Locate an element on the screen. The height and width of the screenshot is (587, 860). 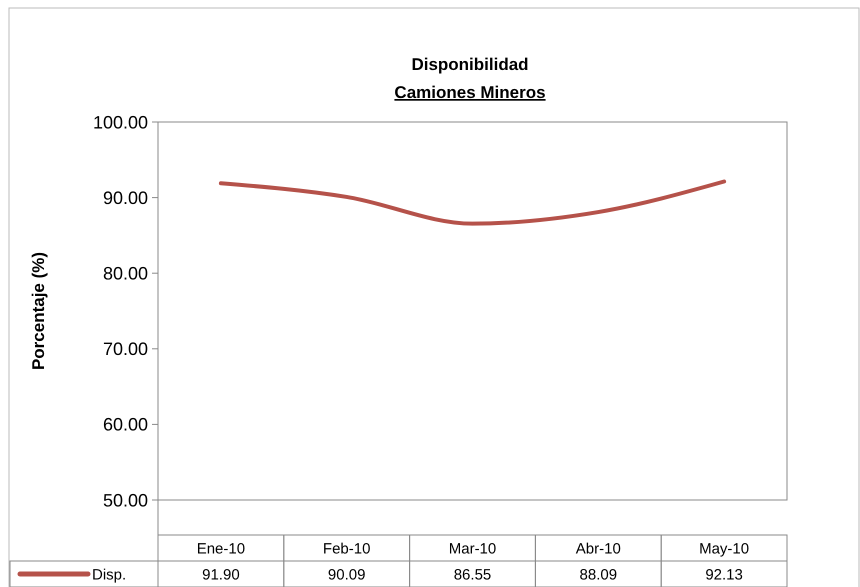
data-label: 91.90 is located at coordinates (221, 575).